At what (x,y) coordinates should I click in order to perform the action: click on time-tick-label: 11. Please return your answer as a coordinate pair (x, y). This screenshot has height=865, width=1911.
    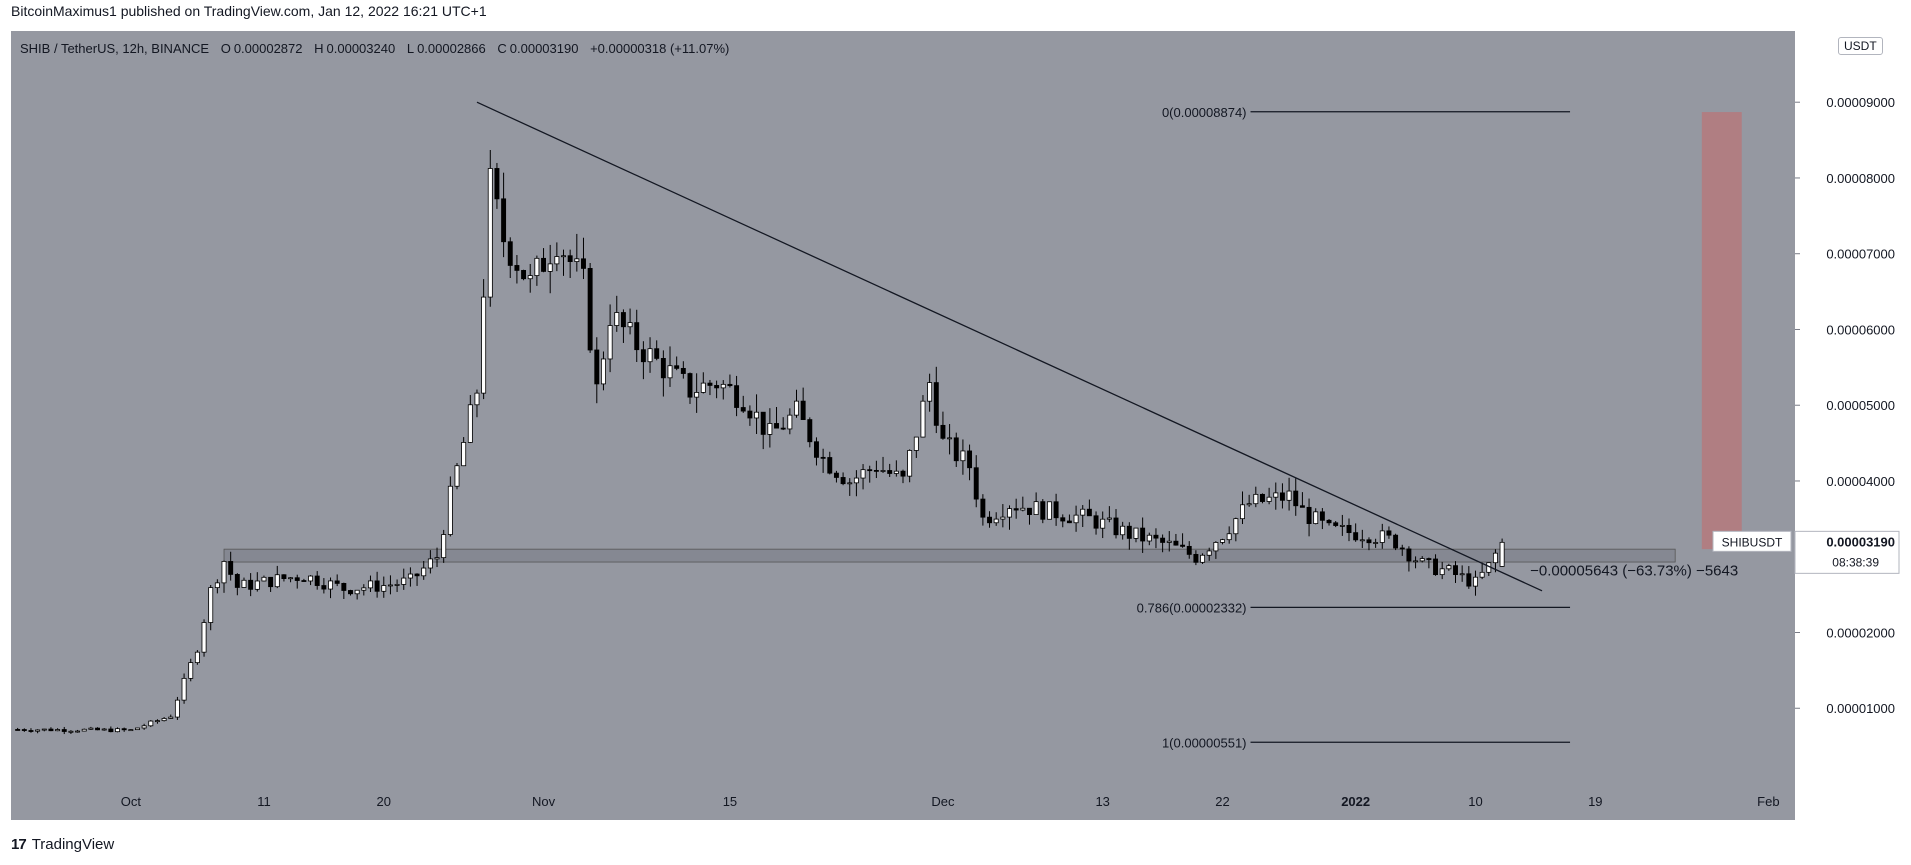
    Looking at the image, I should click on (264, 801).